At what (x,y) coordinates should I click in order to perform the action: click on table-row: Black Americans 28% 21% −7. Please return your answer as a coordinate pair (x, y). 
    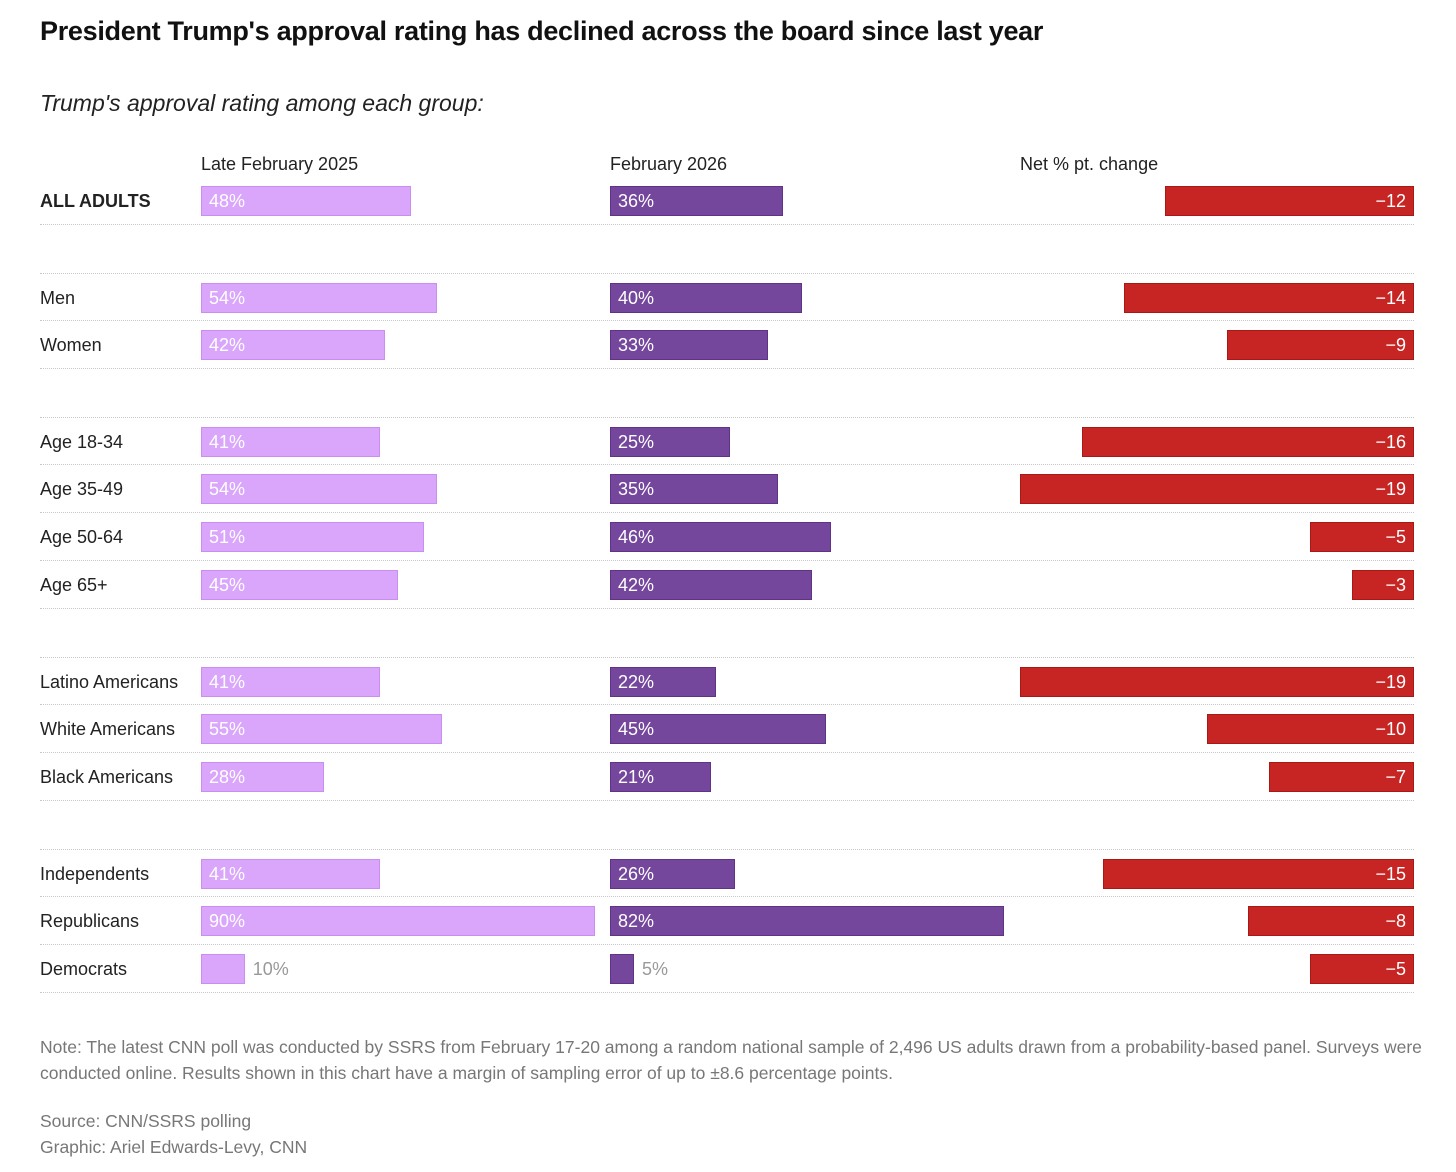
    Looking at the image, I should click on (727, 777).